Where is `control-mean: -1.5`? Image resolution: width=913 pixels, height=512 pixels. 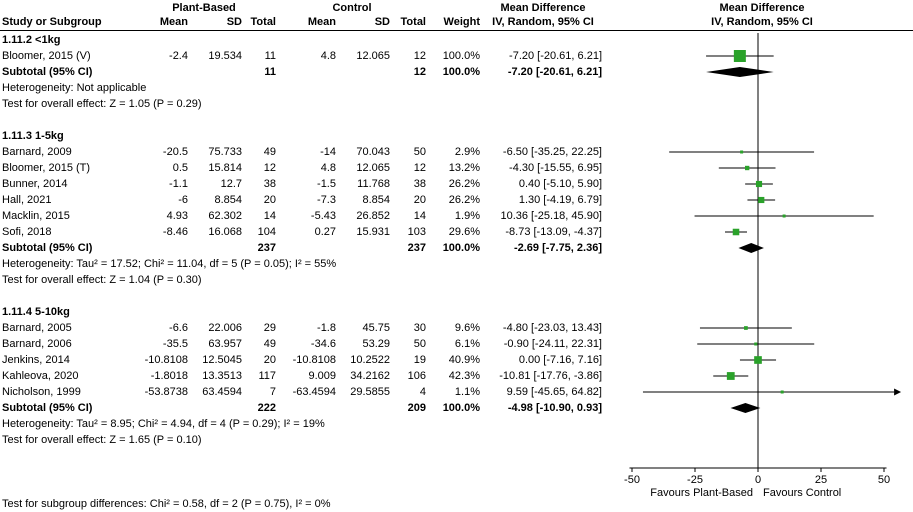 control-mean: -1.5 is located at coordinates (326, 184).